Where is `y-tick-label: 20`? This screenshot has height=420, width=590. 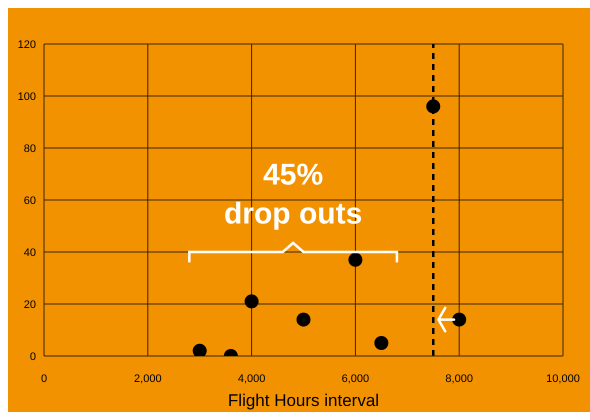
y-tick-label: 20 is located at coordinates (30, 304).